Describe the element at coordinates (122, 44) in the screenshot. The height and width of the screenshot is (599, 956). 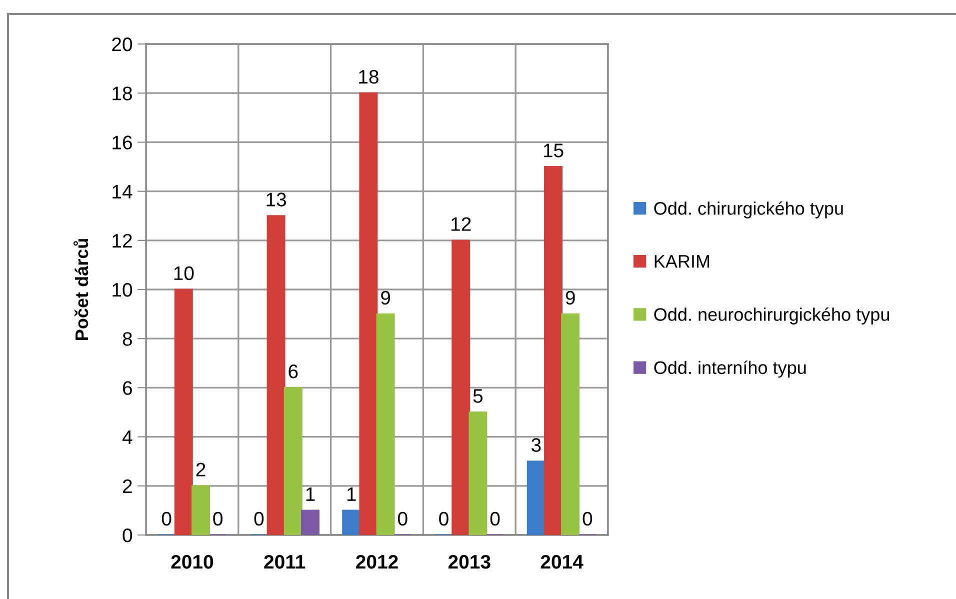
I see `y-tick-label: 20` at that location.